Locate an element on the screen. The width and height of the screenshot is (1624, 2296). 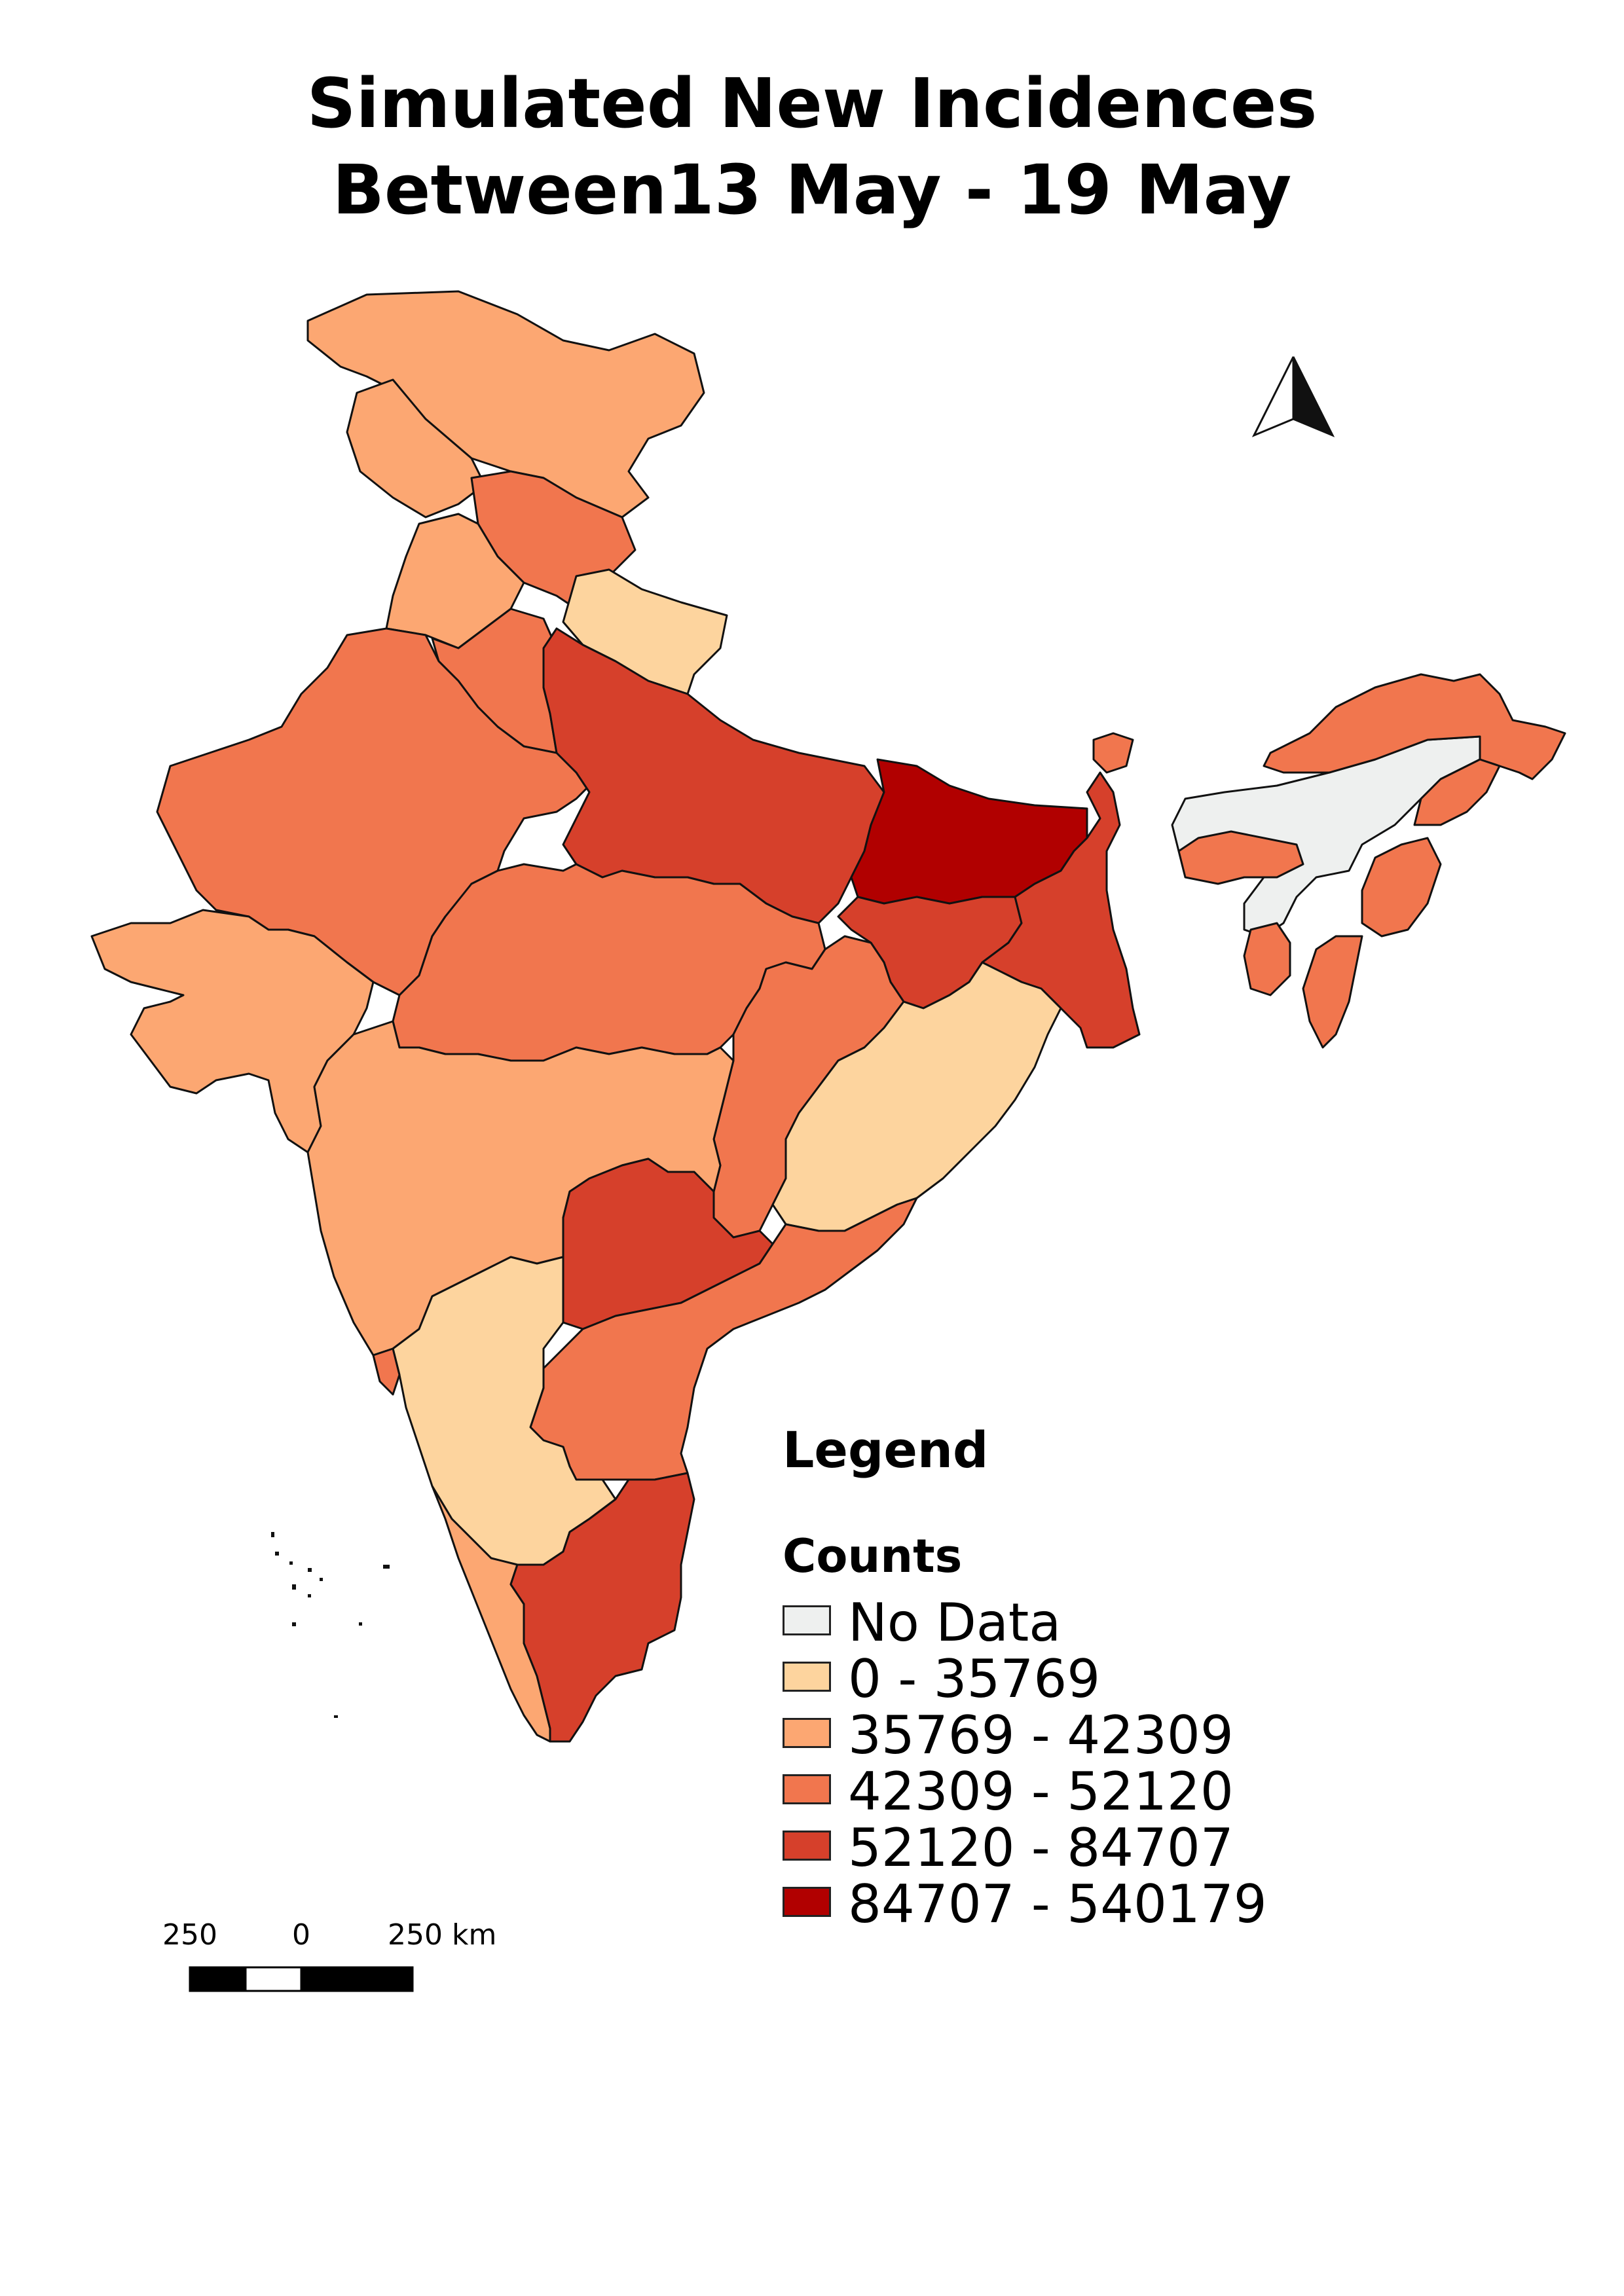
legend-item-no-data: No Data is located at coordinates (1175, 1623).